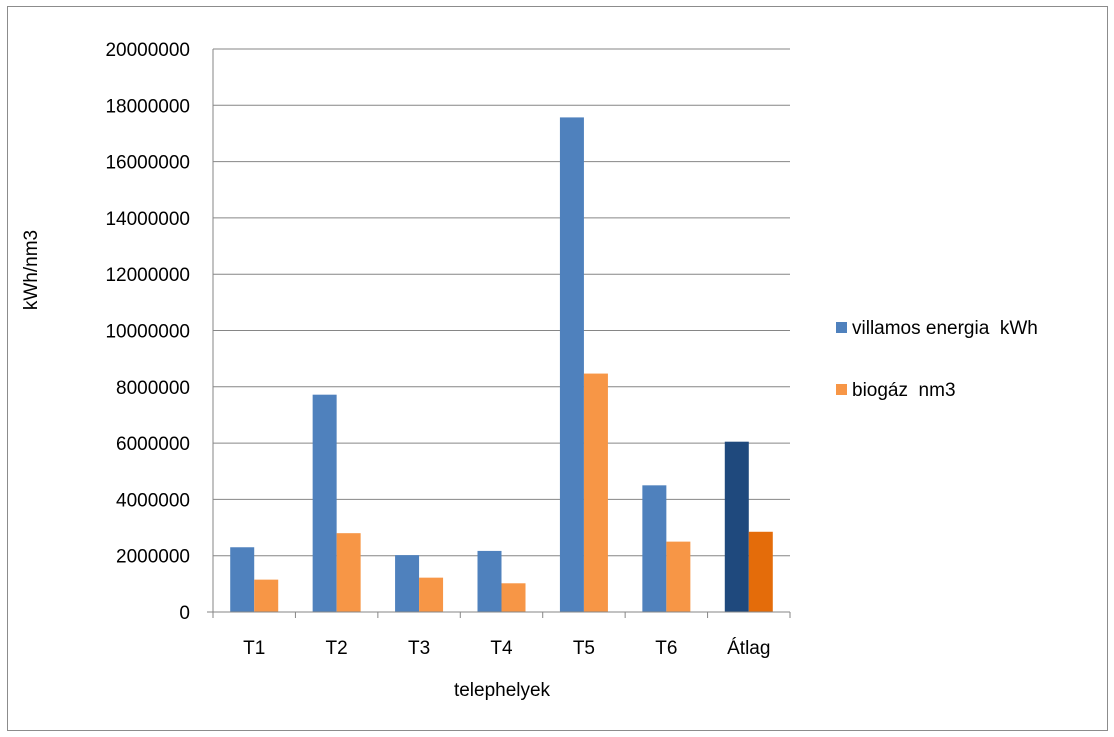 The image size is (1114, 737). I want to click on y-tick-label: 8000000, so click(153, 388).